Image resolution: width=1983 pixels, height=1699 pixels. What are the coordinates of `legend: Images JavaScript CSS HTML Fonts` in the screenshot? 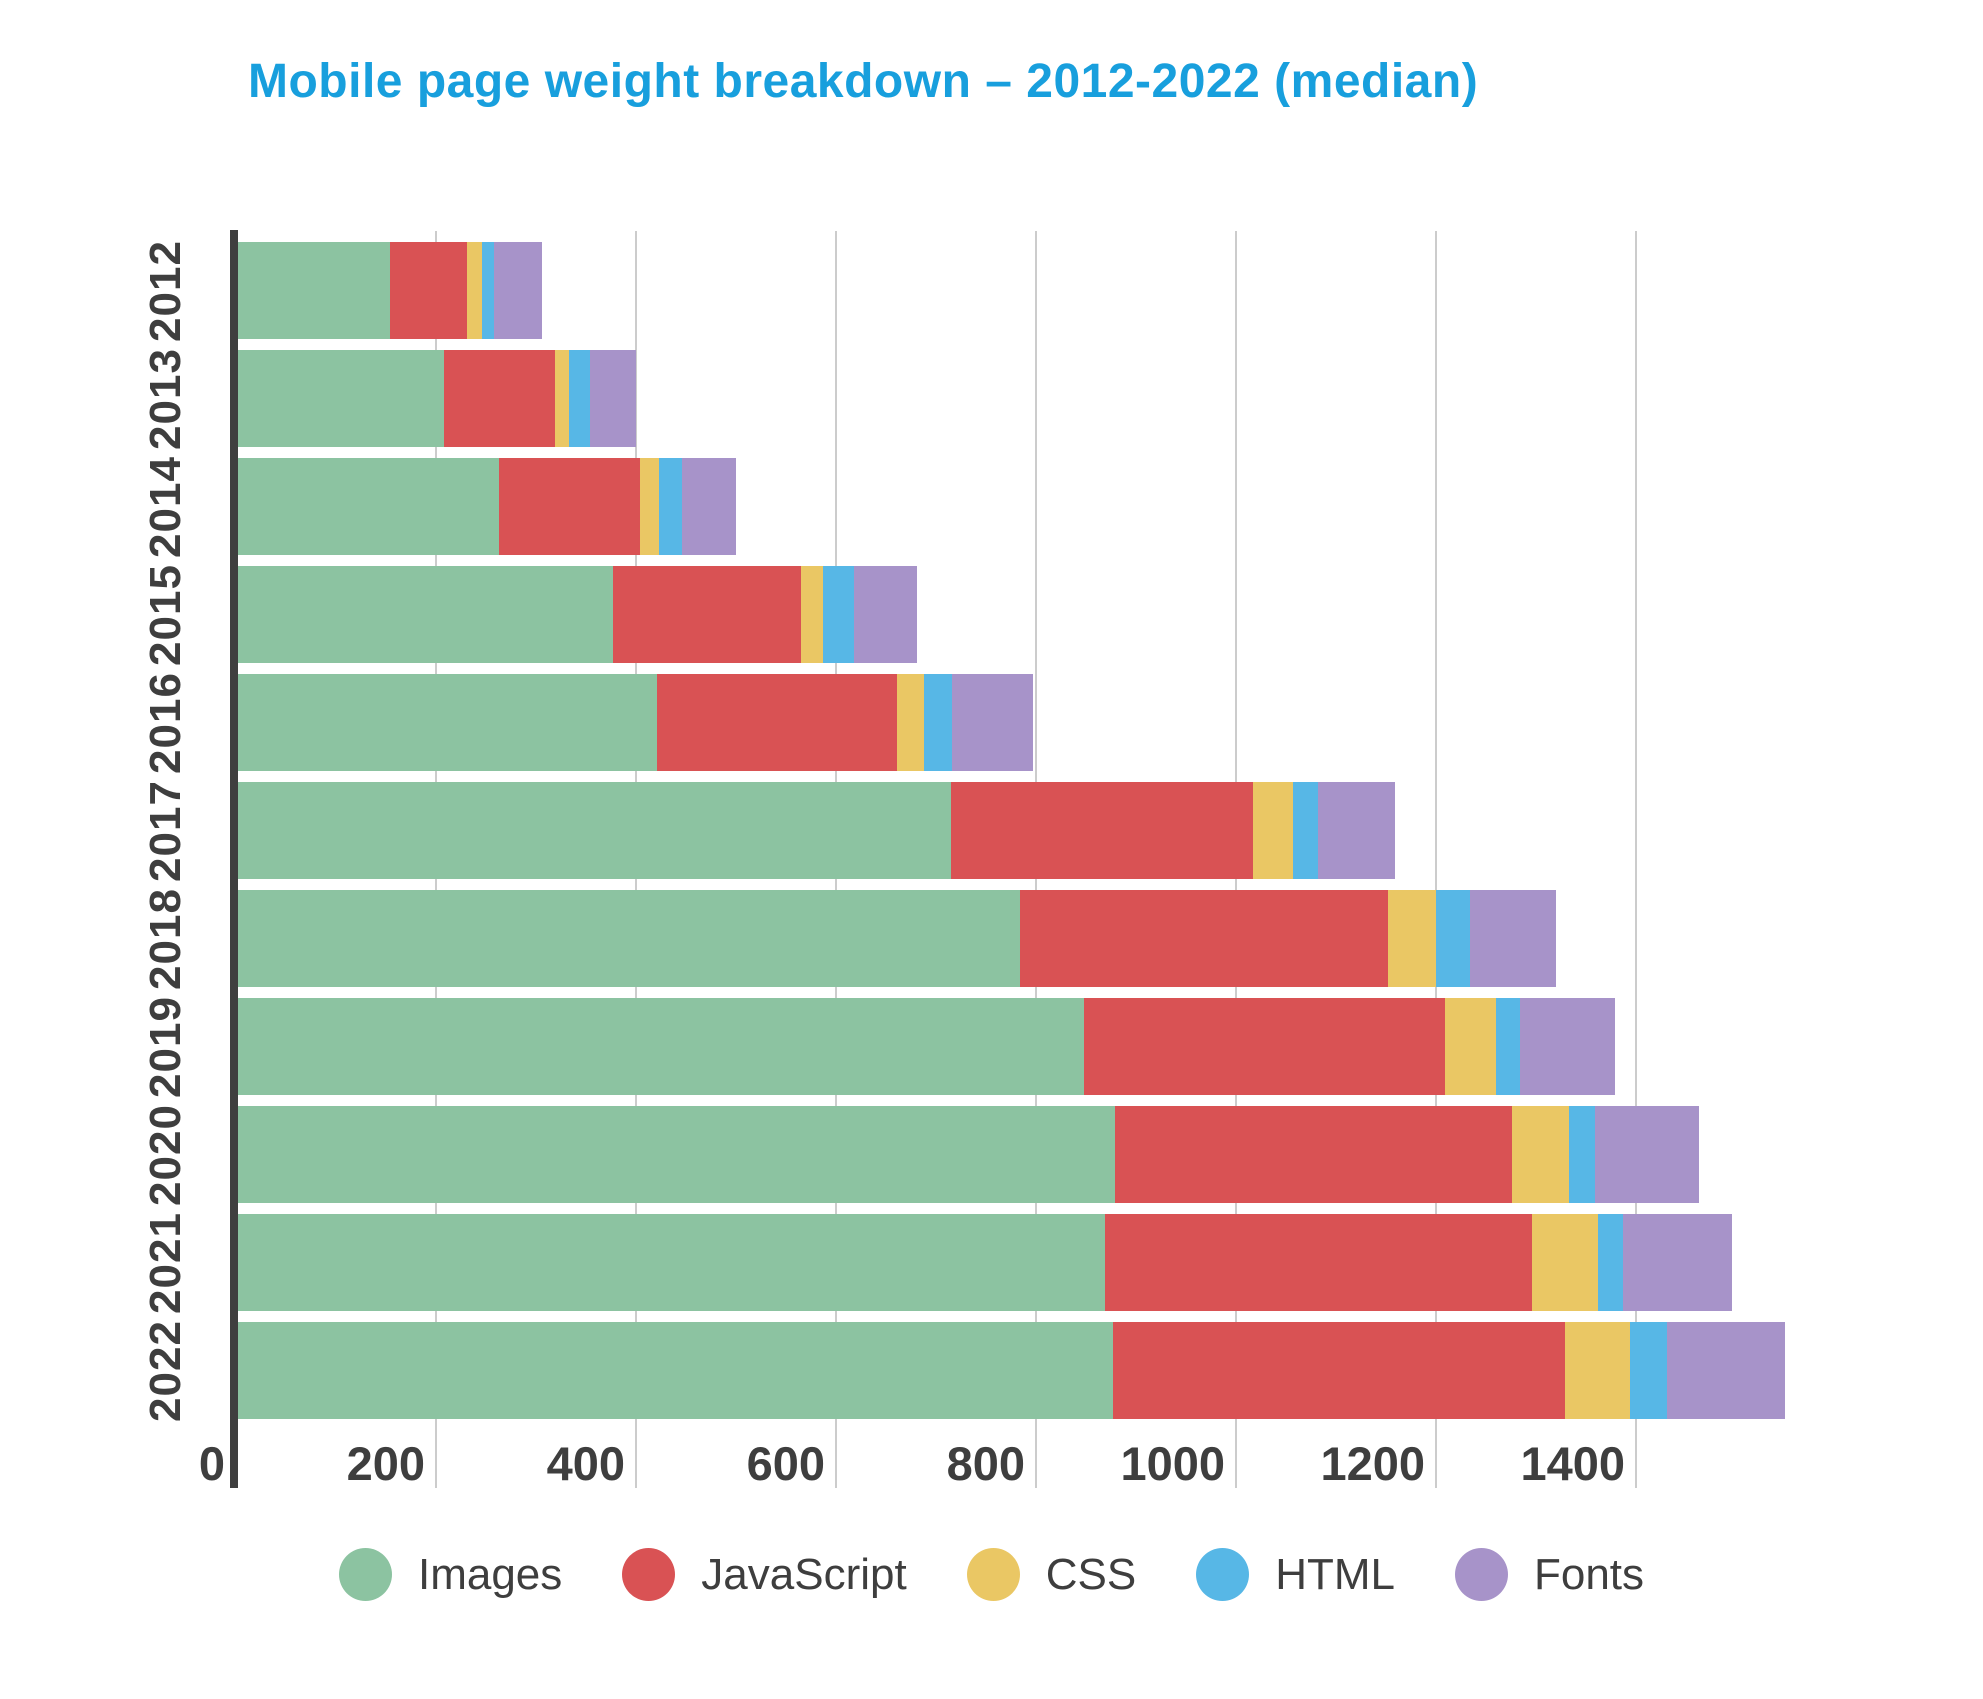 It's located at (991, 1574).